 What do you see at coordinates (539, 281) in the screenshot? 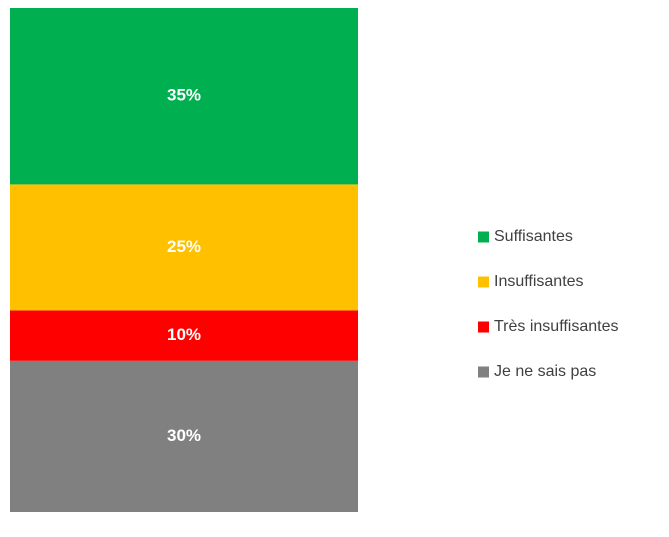
I see `legend-label: Insuffisantes` at bounding box center [539, 281].